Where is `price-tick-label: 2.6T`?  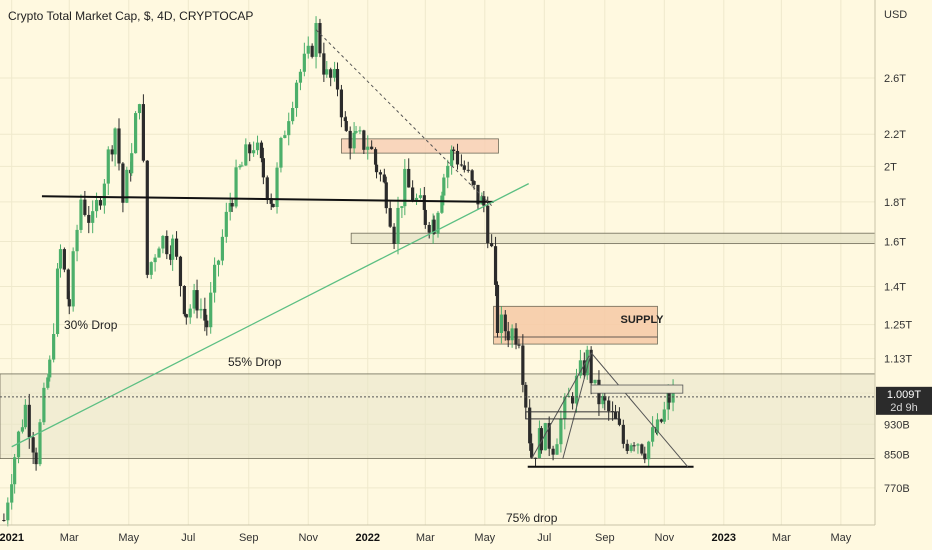
price-tick-label: 2.6T is located at coordinates (895, 79).